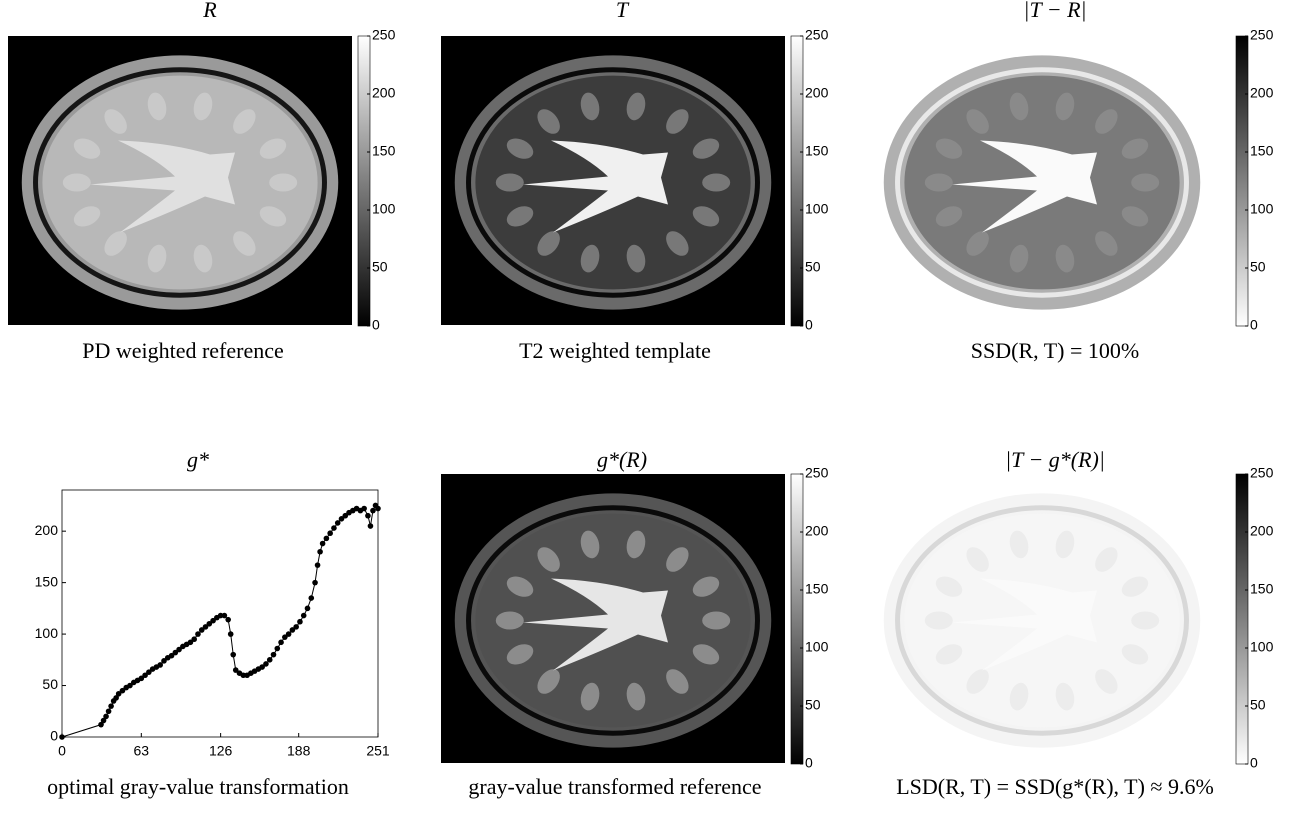 Image resolution: width=1314 pixels, height=813 pixels. I want to click on panel-title: T, so click(623, 11).